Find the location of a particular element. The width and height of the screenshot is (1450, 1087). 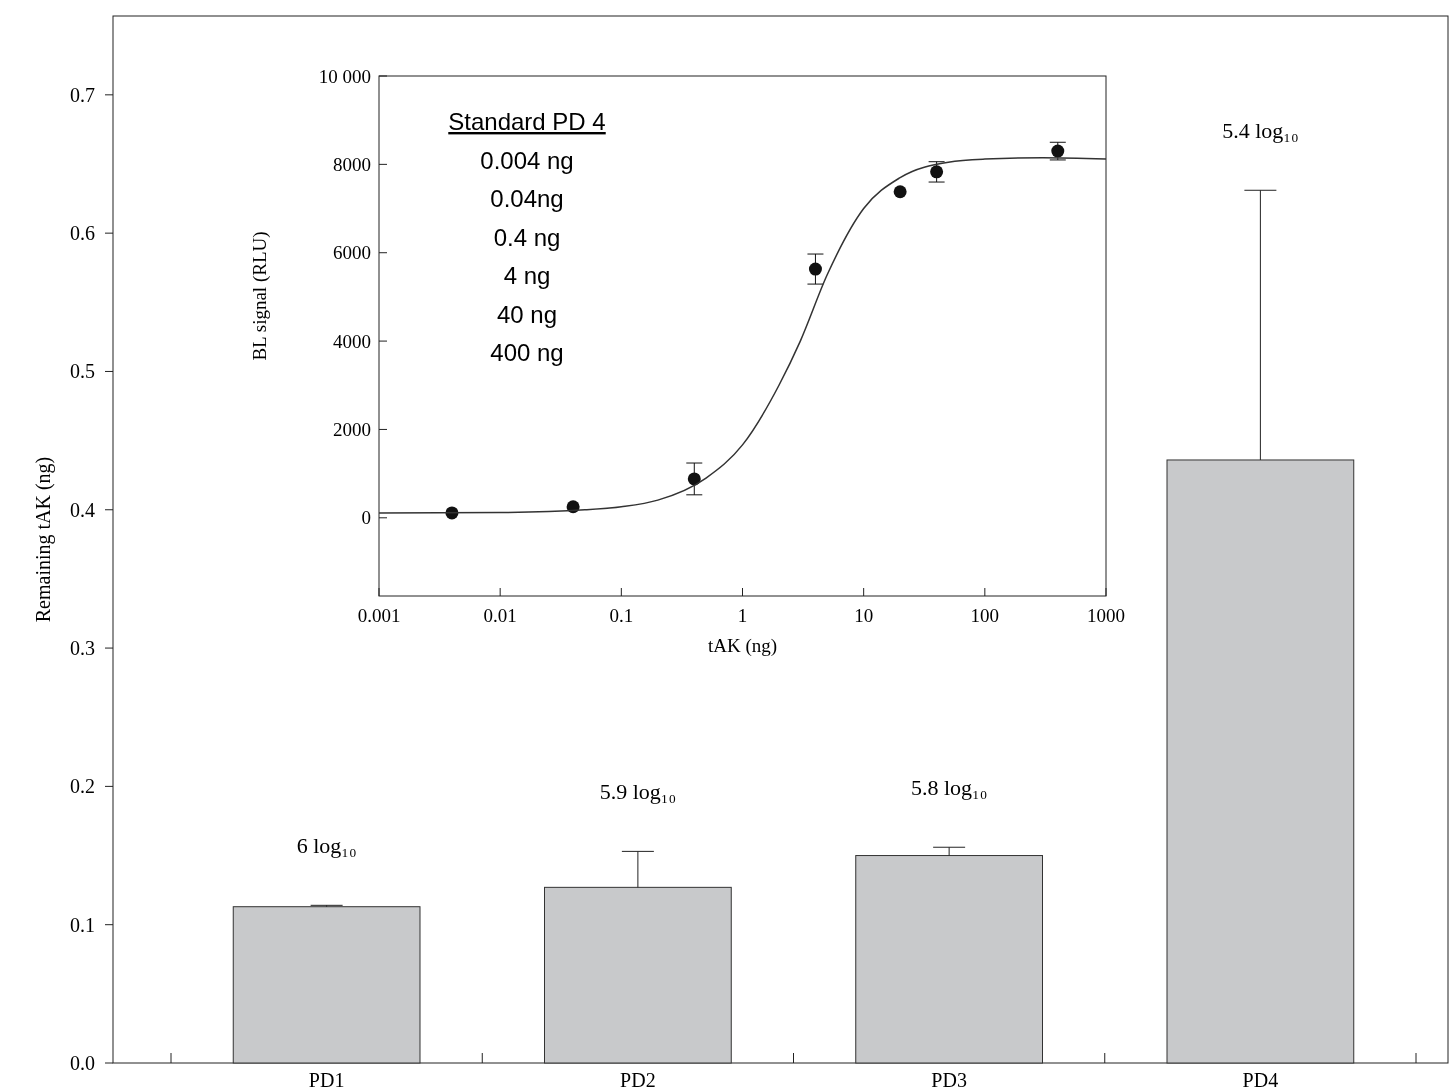

x-tick-label: 0.1 is located at coordinates (621, 615).